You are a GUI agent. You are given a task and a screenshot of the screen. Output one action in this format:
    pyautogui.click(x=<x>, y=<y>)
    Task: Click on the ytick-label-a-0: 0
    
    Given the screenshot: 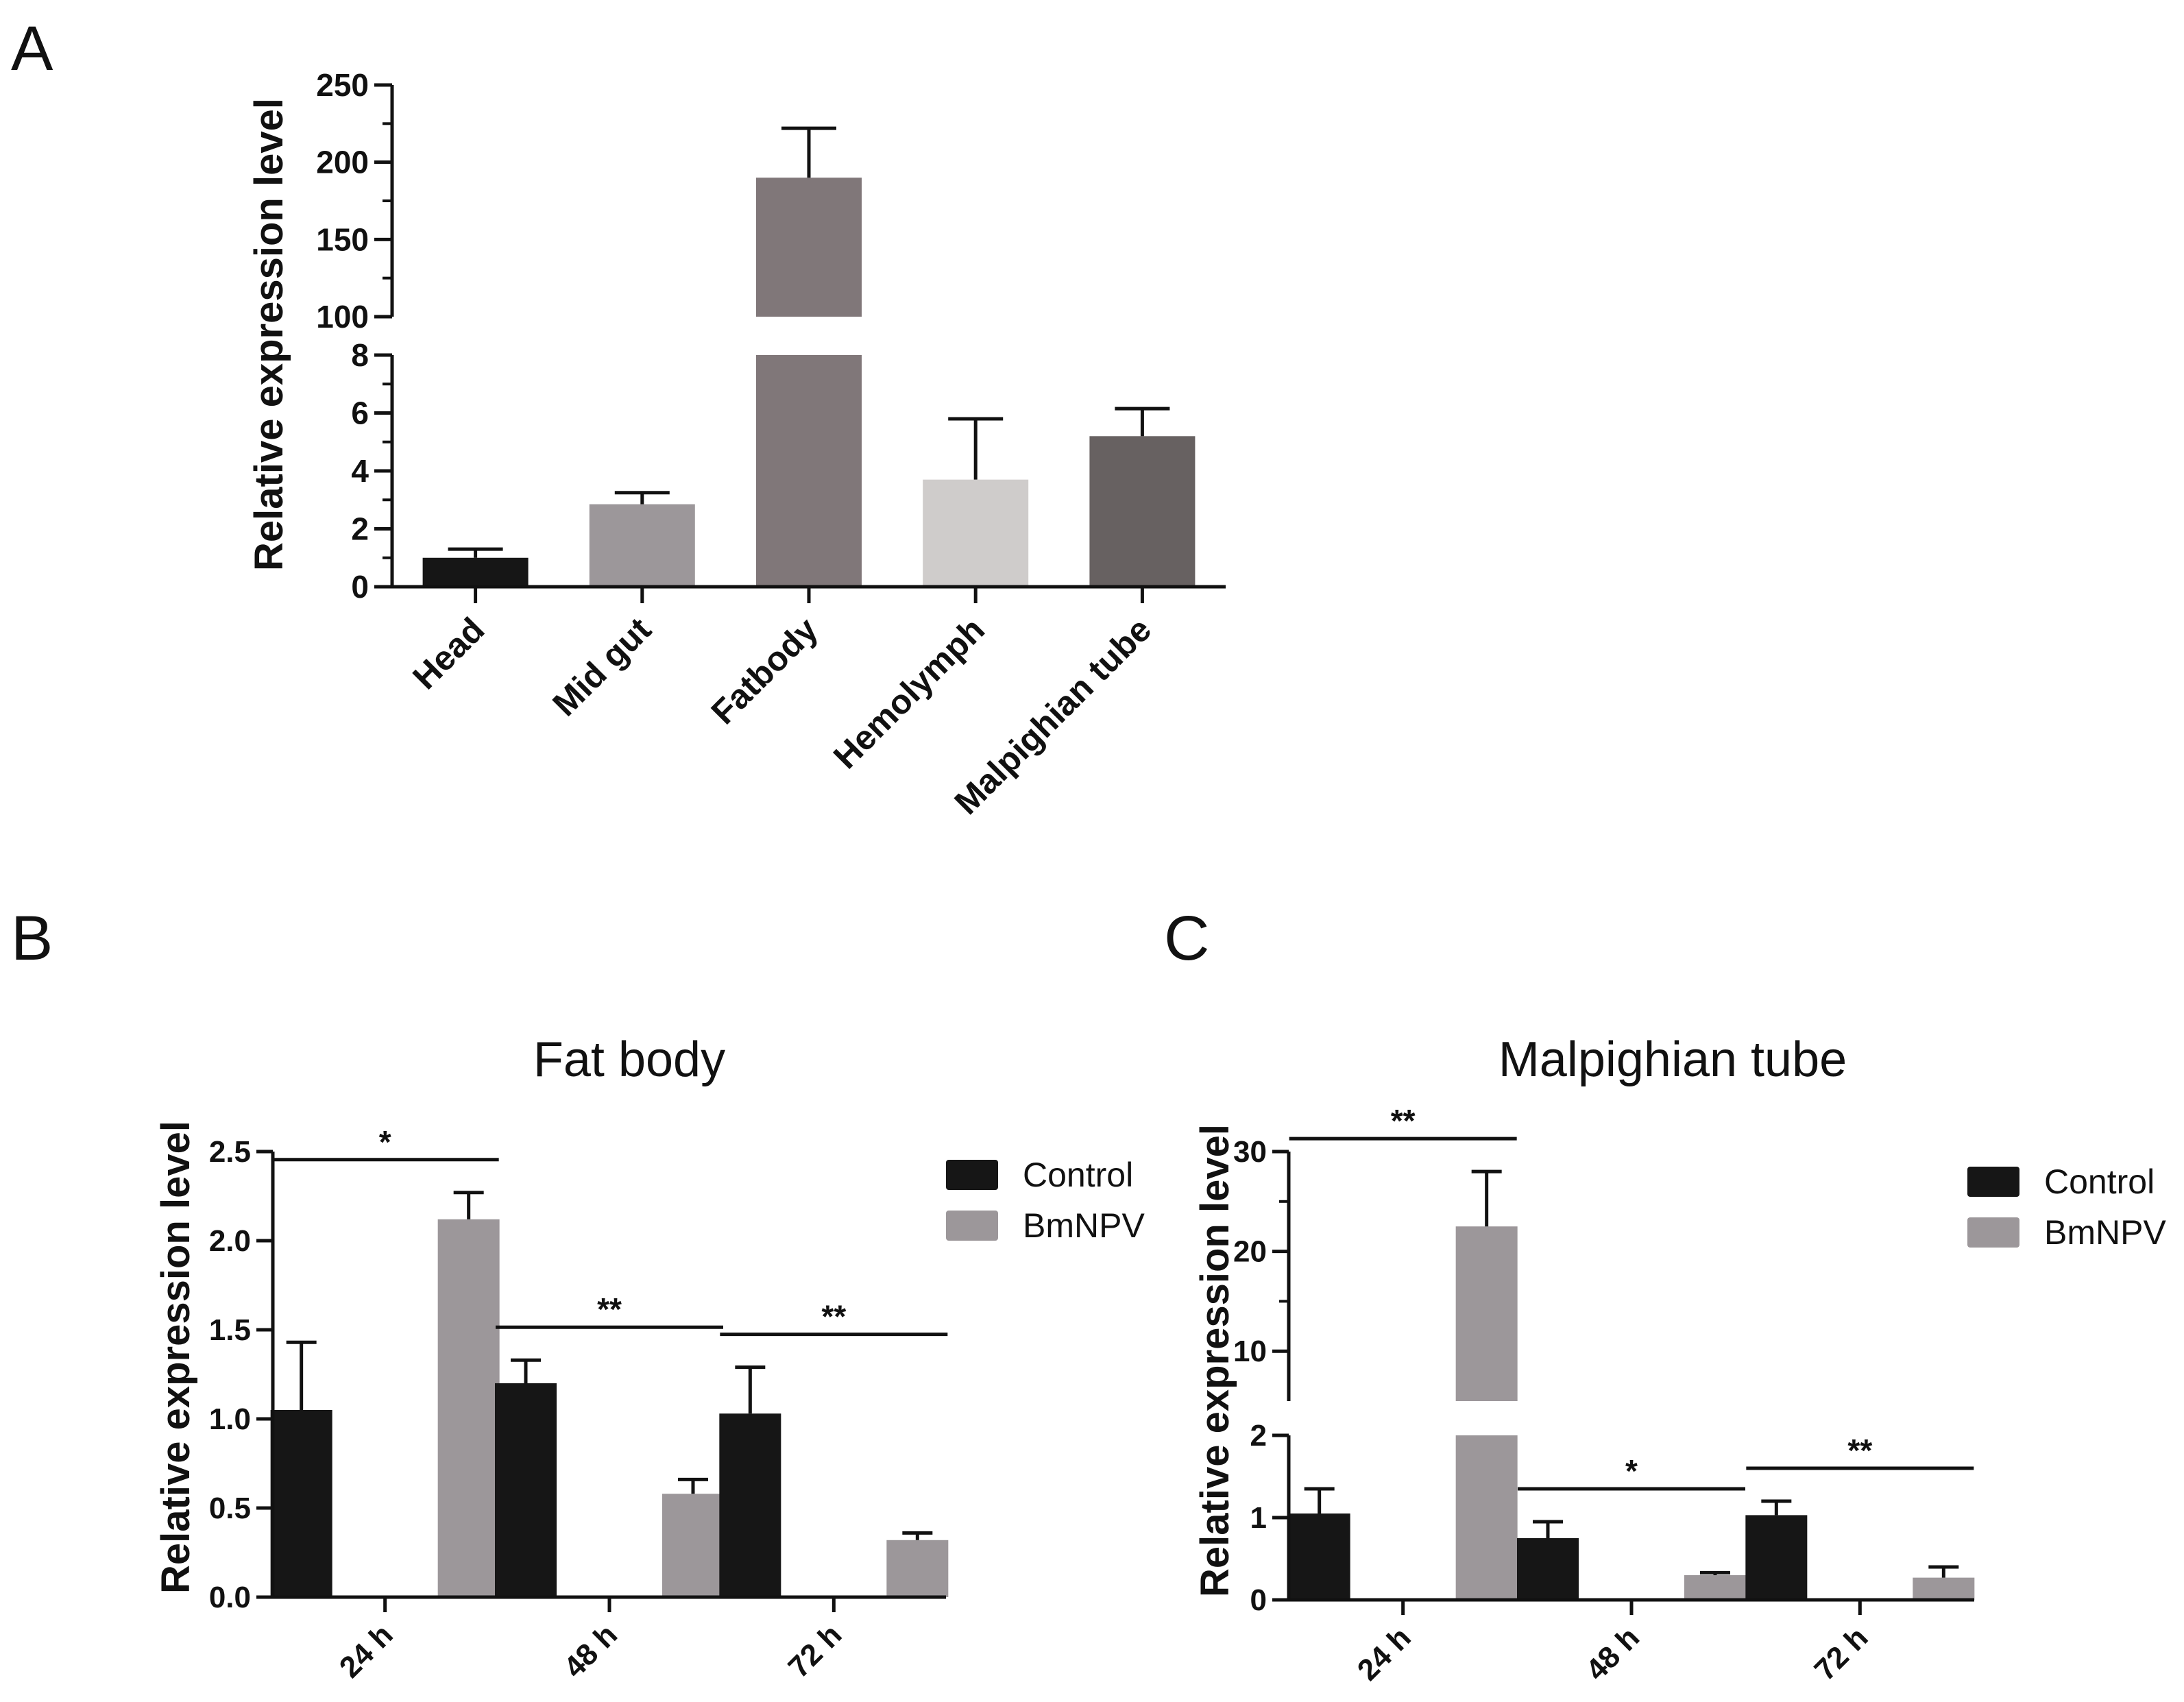 What is the action you would take?
    pyautogui.click(x=360, y=587)
    